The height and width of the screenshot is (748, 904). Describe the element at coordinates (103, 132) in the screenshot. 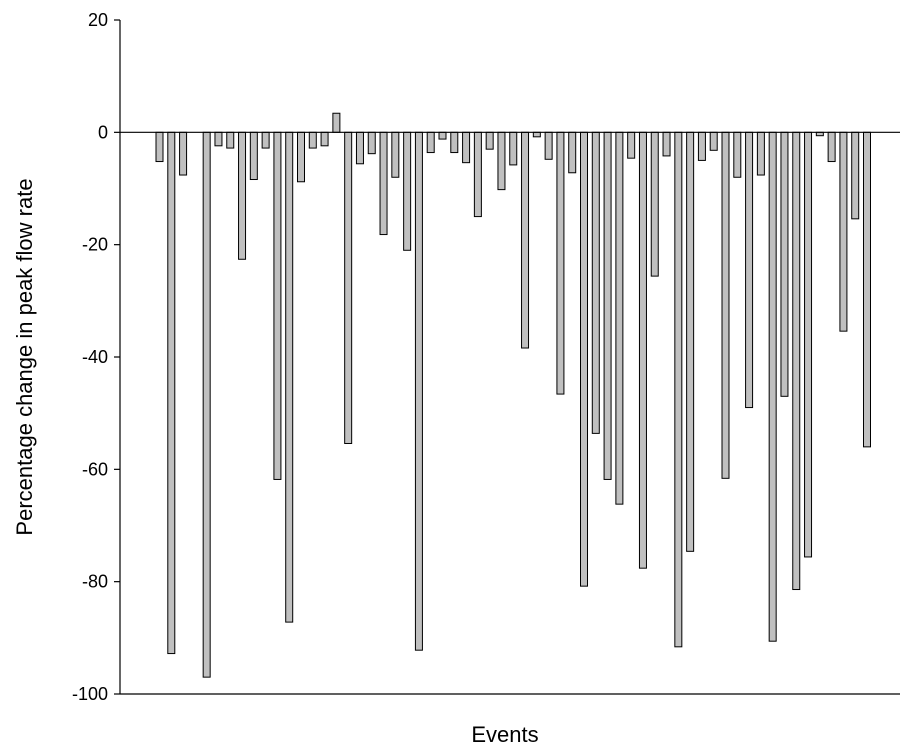

I see `y-tick-label: 0` at that location.